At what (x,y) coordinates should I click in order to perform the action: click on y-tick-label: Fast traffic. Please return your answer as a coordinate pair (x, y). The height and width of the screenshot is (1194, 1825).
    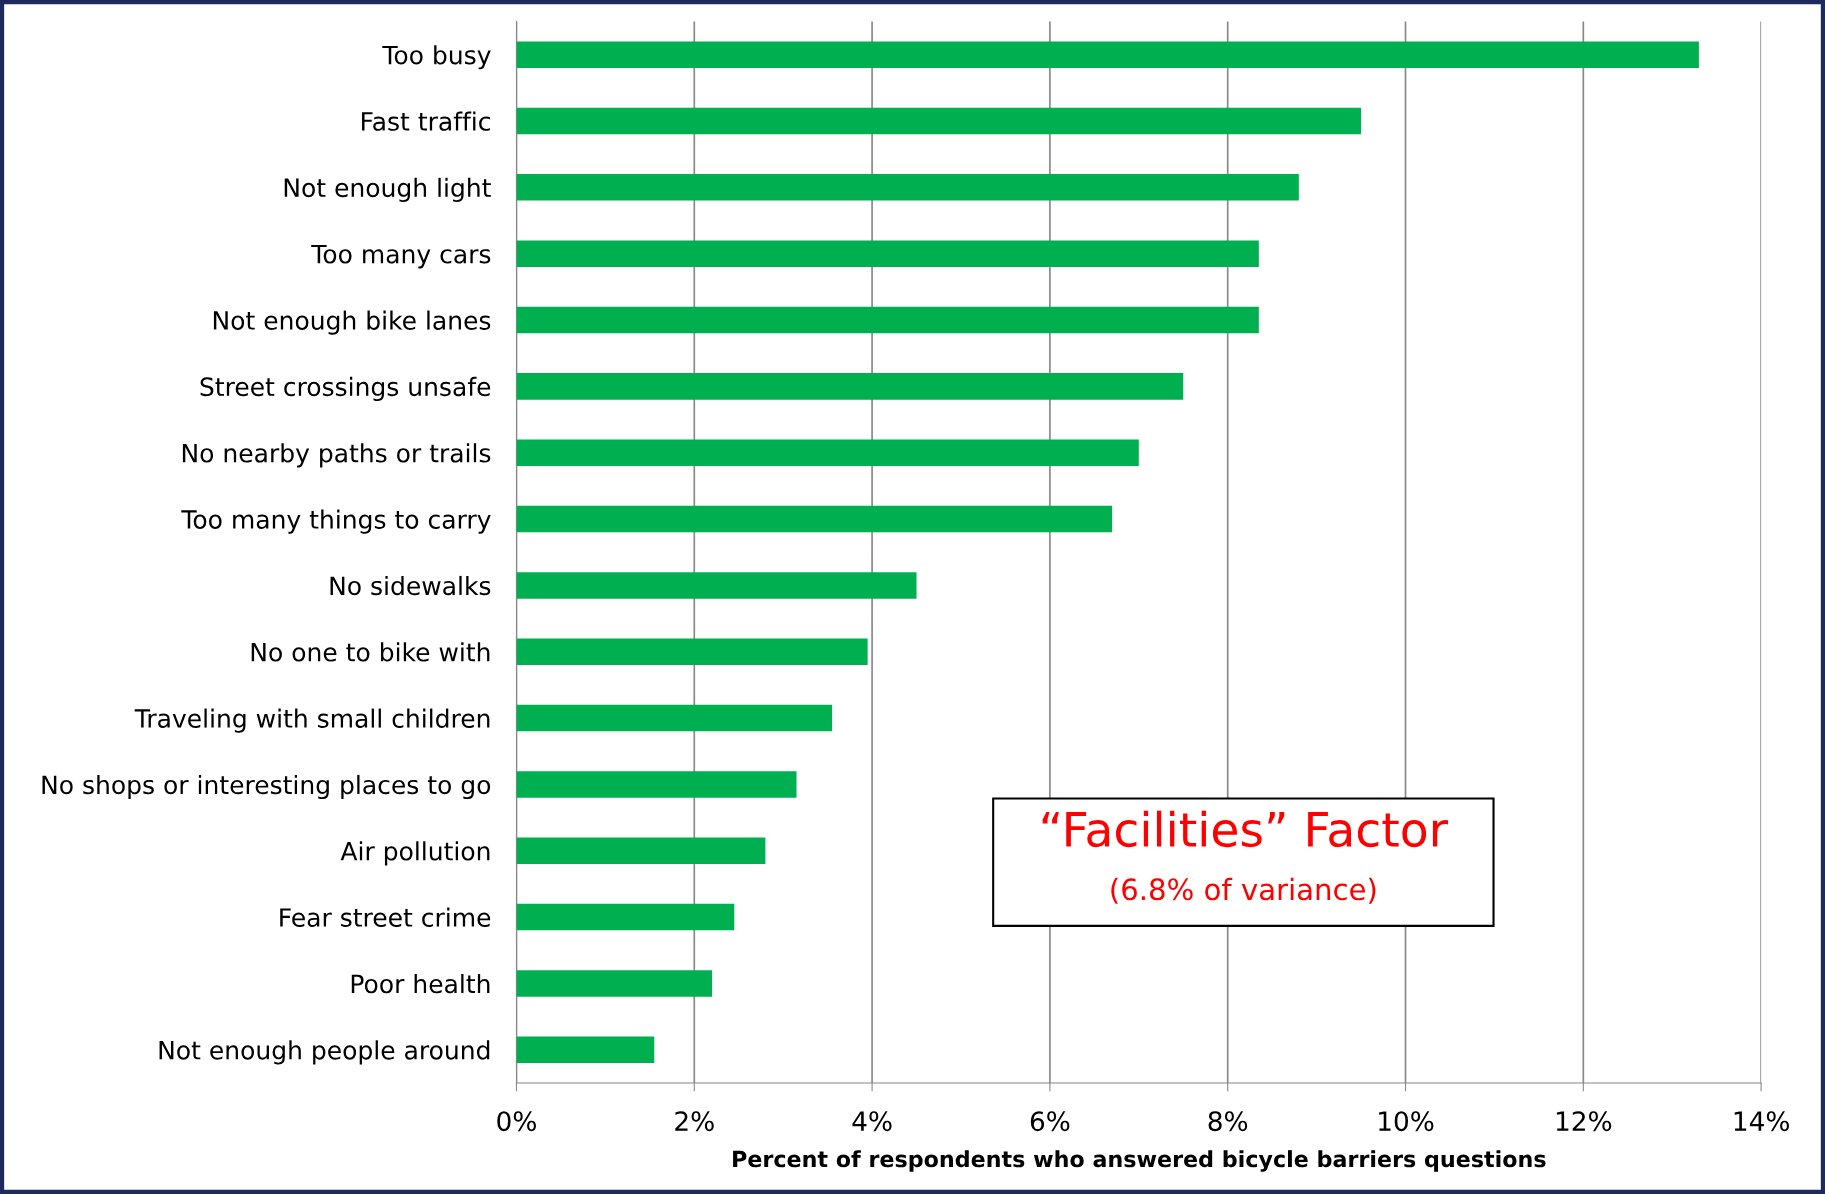
    Looking at the image, I should click on (426, 121).